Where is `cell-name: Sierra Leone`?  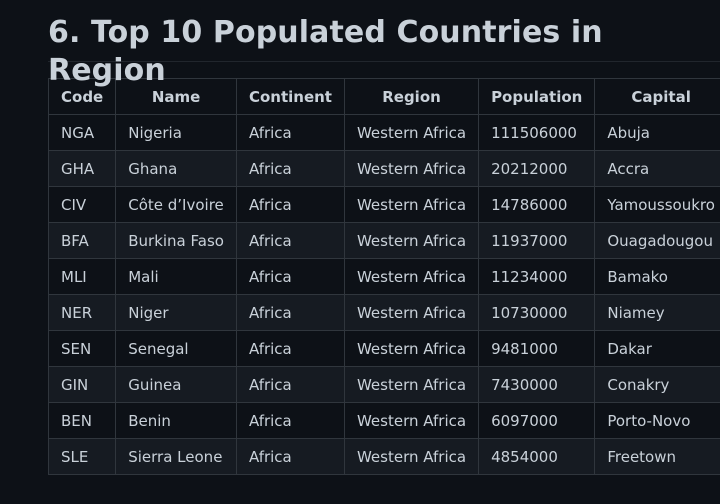 cell-name: Sierra Leone is located at coordinates (176, 456).